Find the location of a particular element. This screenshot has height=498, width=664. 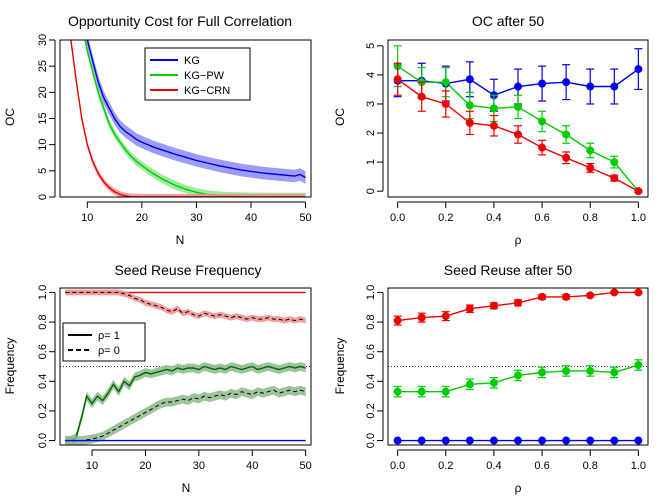

y-tick-label: 30 is located at coordinates (43, 40).